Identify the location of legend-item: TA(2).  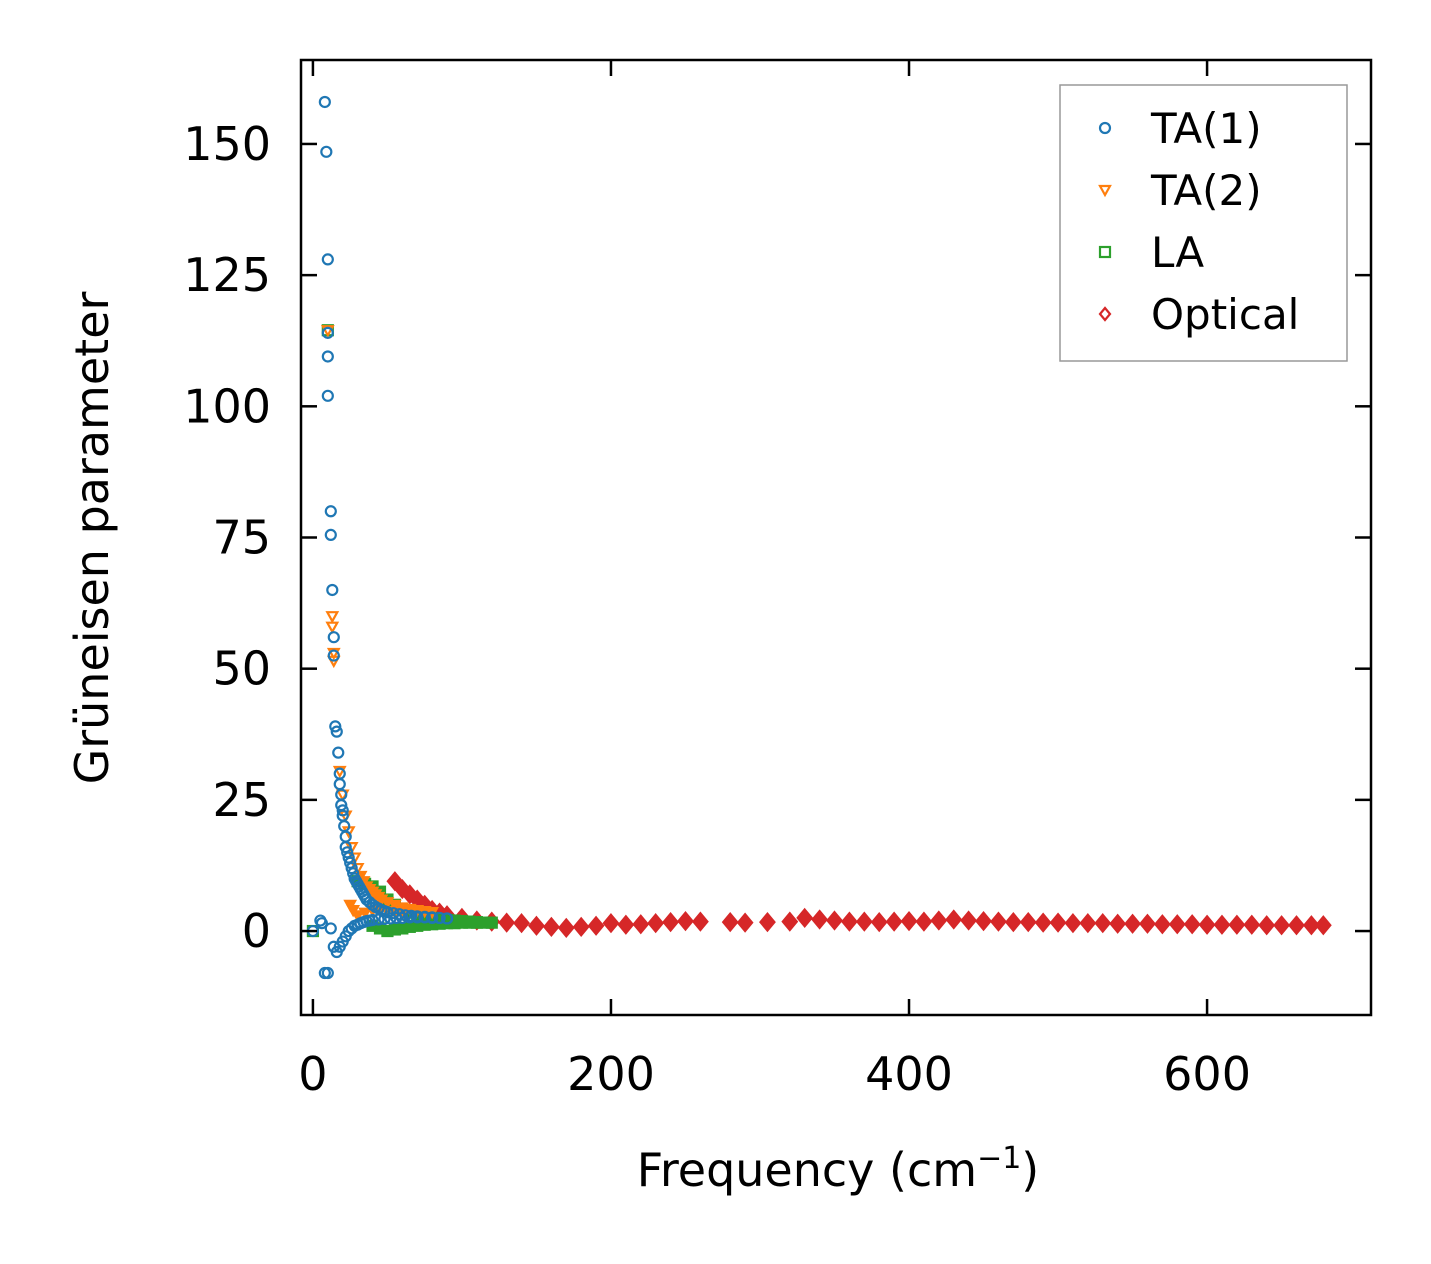
(1180, 190).